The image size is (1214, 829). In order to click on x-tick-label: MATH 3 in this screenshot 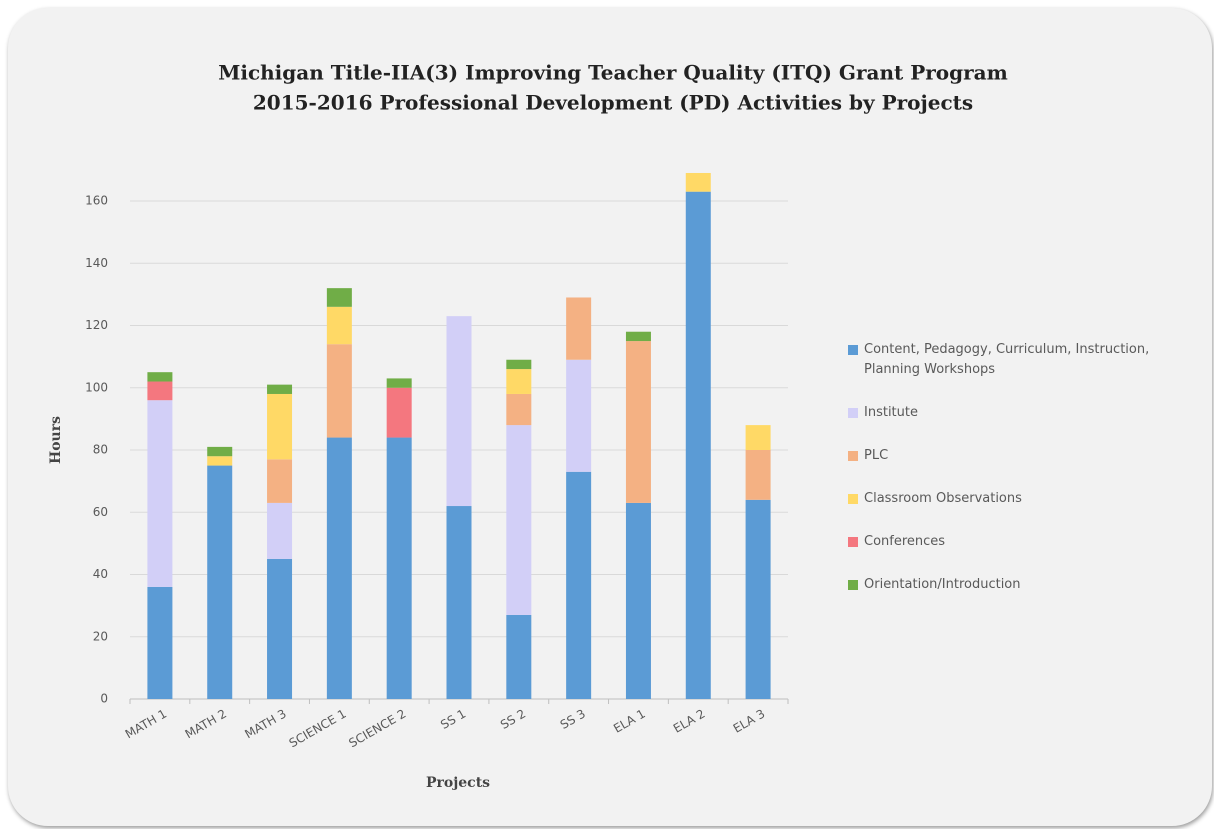, I will do `click(265, 724)`.